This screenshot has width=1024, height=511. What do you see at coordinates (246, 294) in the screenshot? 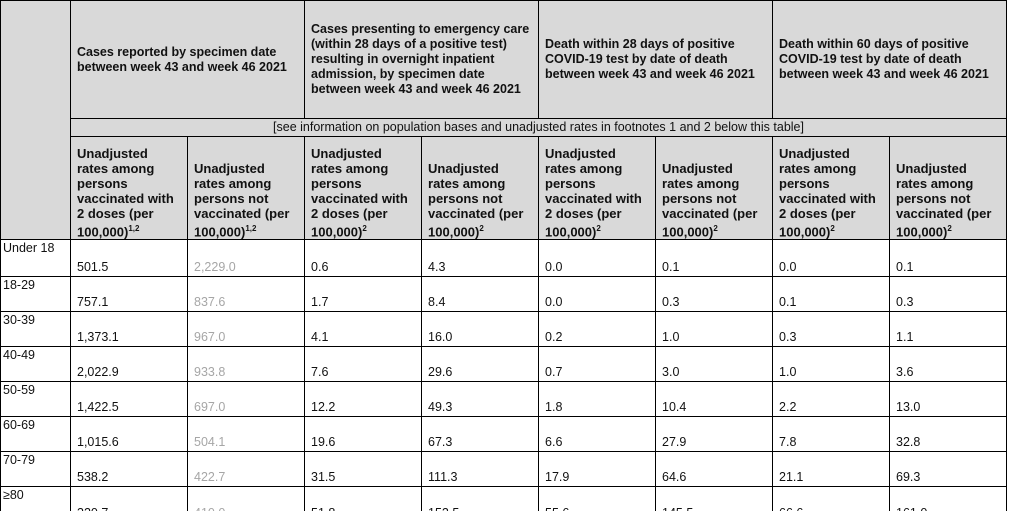
I see `rate-cell: 837.6` at bounding box center [246, 294].